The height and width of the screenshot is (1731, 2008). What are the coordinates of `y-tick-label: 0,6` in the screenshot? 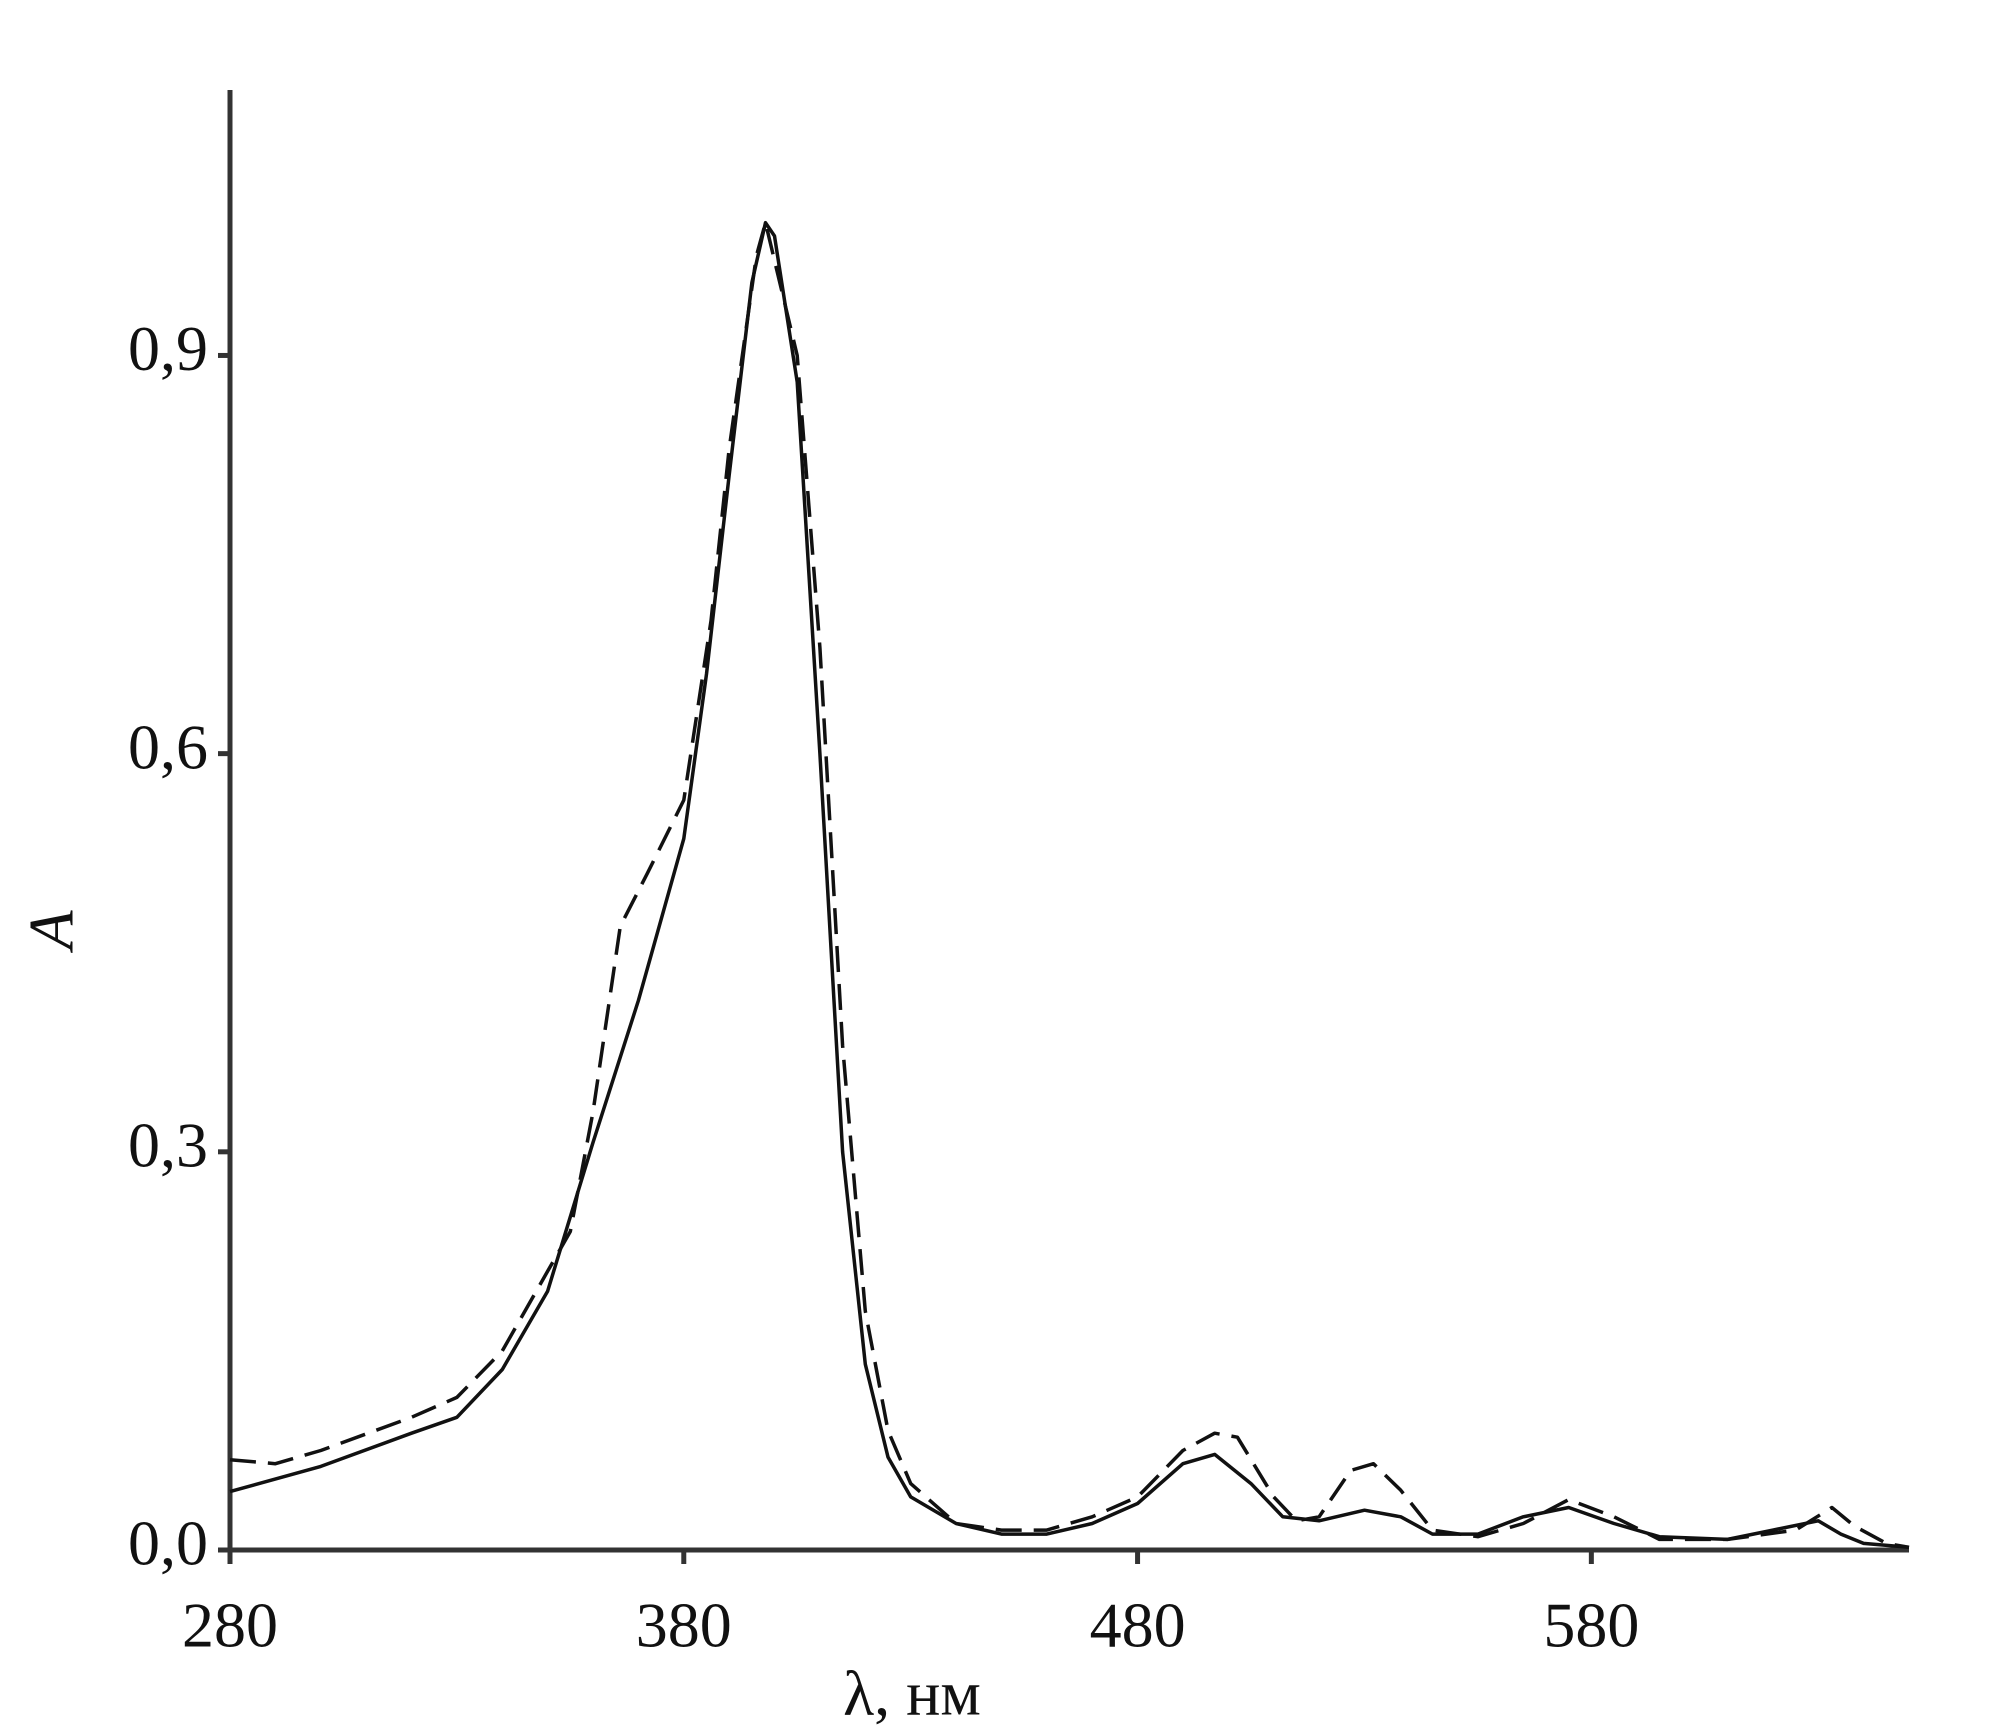 It's located at (168, 746).